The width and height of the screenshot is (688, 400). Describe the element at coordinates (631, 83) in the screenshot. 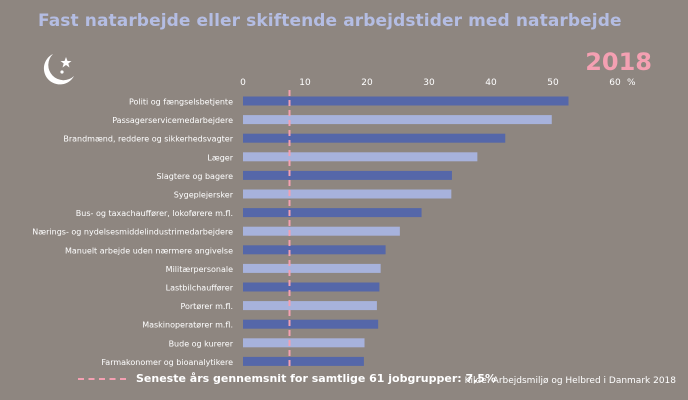

I see `x-unit-label: %` at that location.